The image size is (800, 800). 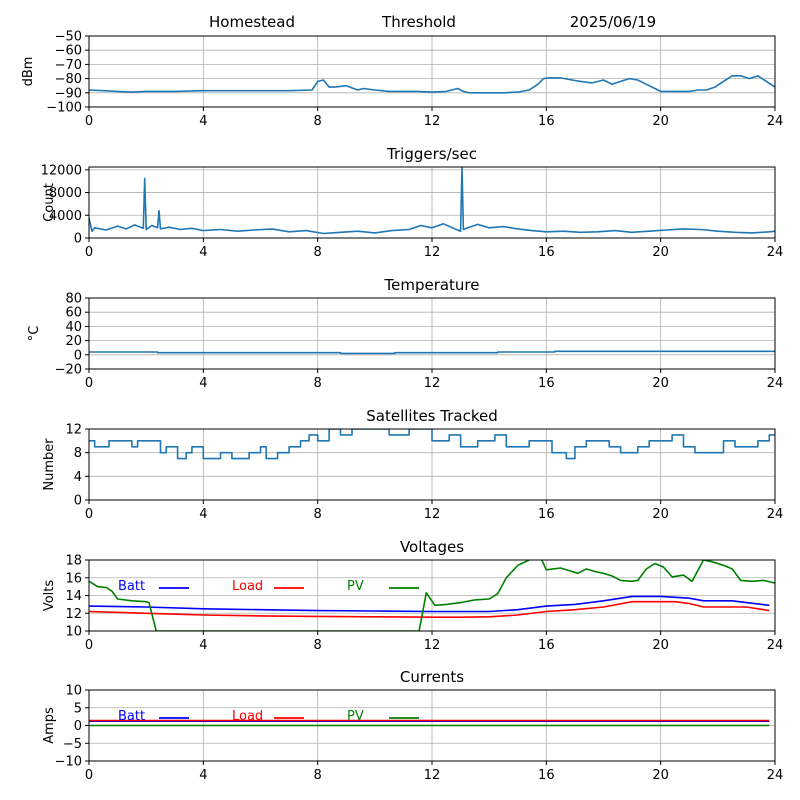 I want to click on y-tick-label: 14, so click(x=73, y=596).